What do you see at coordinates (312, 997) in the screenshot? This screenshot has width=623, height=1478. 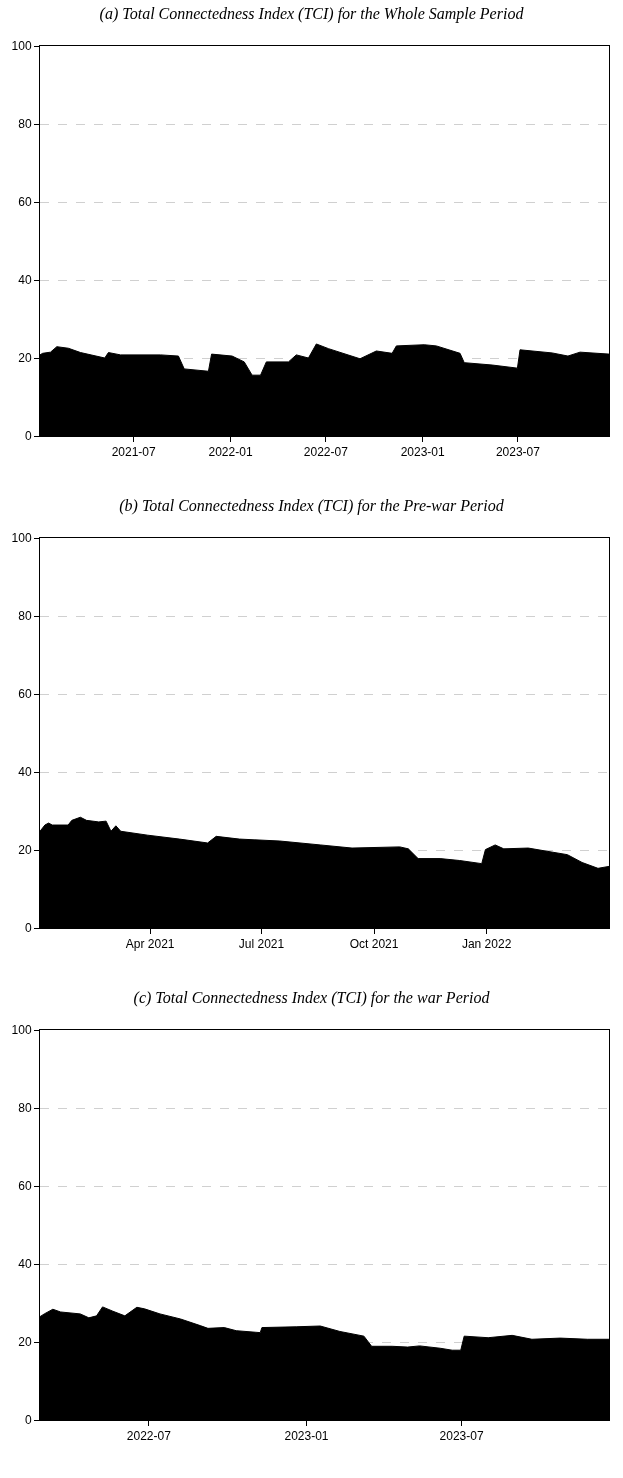 I see `chart-title: (c) Total Connectedness Index (TCI) for the war Period` at bounding box center [312, 997].